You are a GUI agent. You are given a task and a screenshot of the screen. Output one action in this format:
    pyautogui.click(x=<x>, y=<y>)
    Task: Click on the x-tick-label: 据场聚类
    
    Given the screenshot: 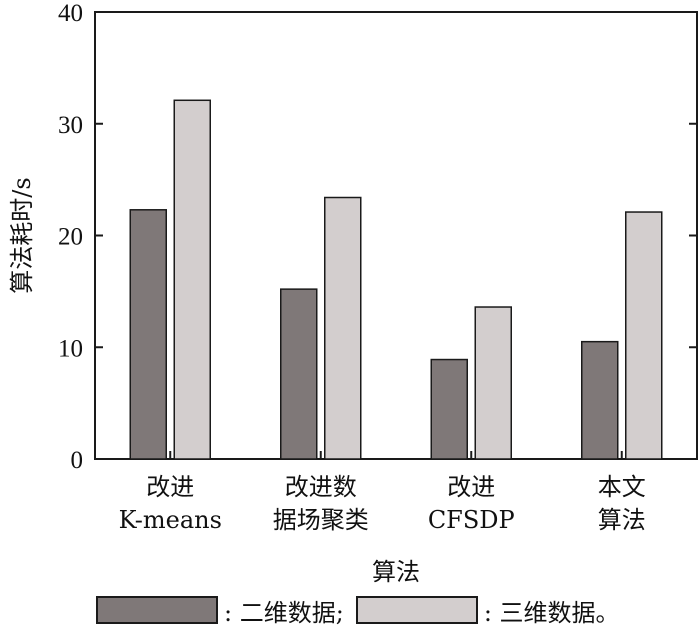 What is the action you would take?
    pyautogui.click(x=321, y=520)
    